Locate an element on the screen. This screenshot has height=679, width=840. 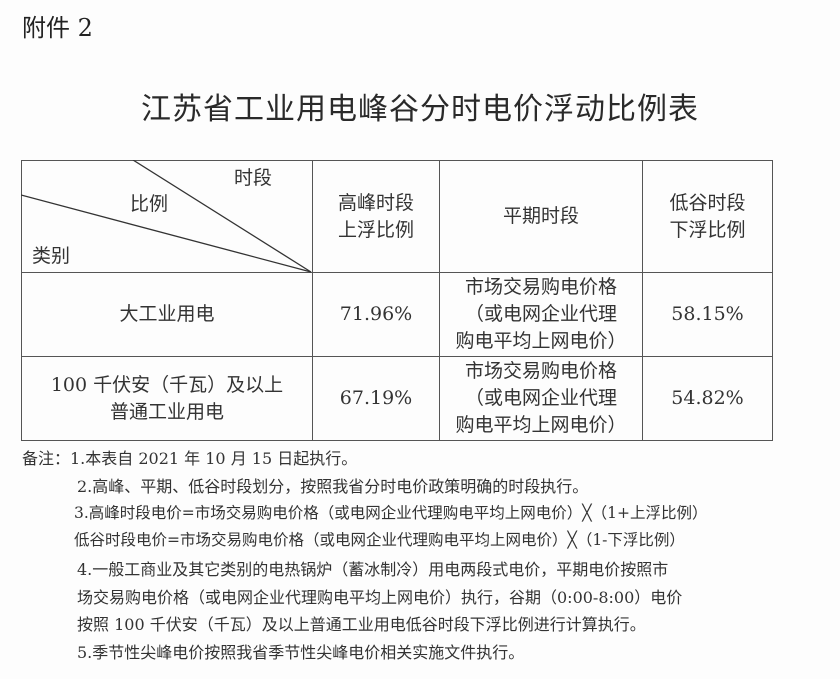
row-peak: 71.96% is located at coordinates (376, 314).